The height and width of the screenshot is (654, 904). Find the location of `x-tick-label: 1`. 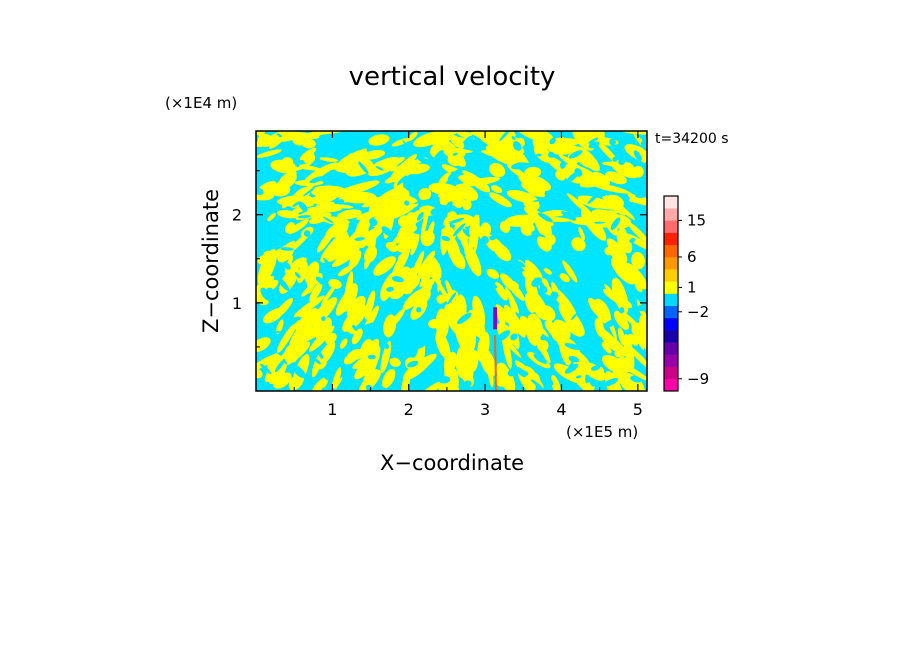

x-tick-label: 1 is located at coordinates (332, 409).